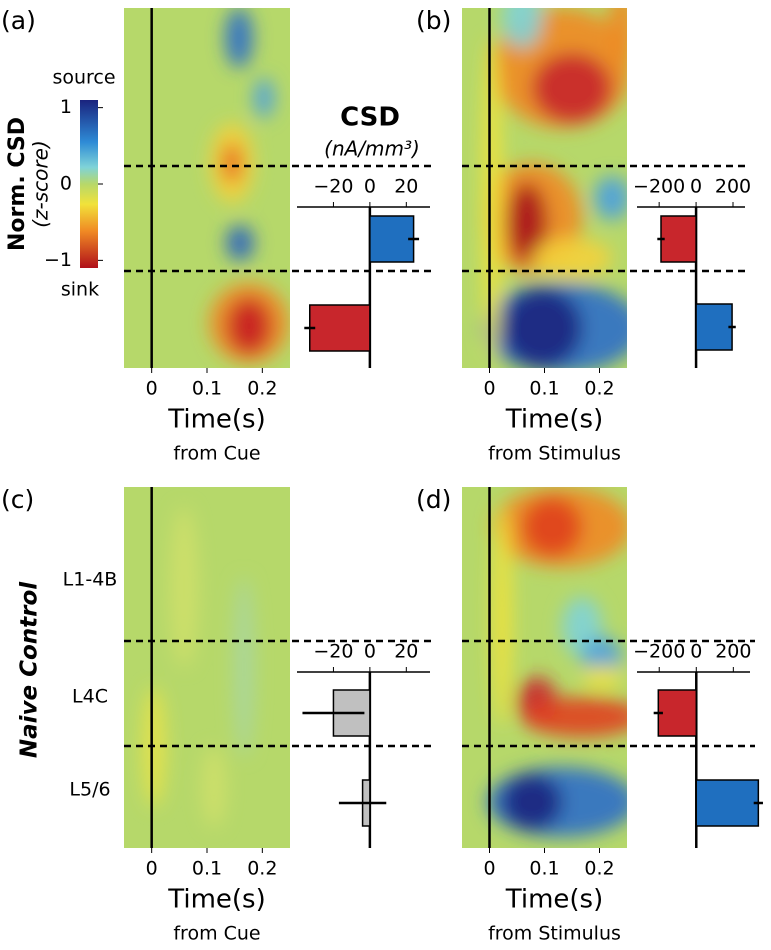 This screenshot has width=771, height=950. What do you see at coordinates (80, 290) in the screenshot?
I see `colorbar-bottom-label: sink` at bounding box center [80, 290].